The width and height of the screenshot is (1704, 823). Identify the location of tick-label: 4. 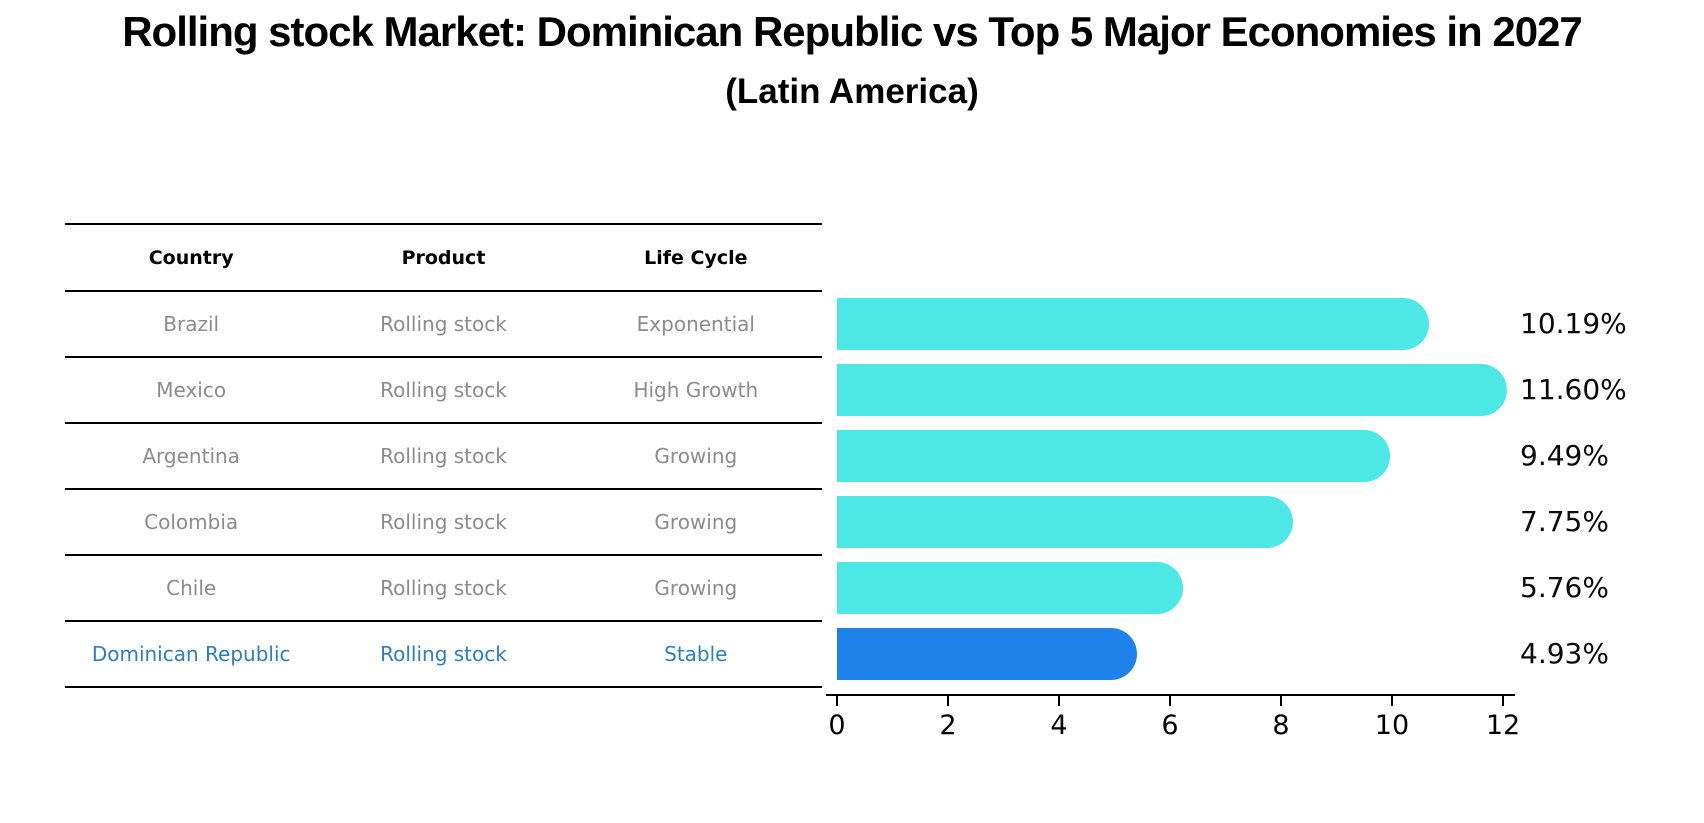
(1059, 725).